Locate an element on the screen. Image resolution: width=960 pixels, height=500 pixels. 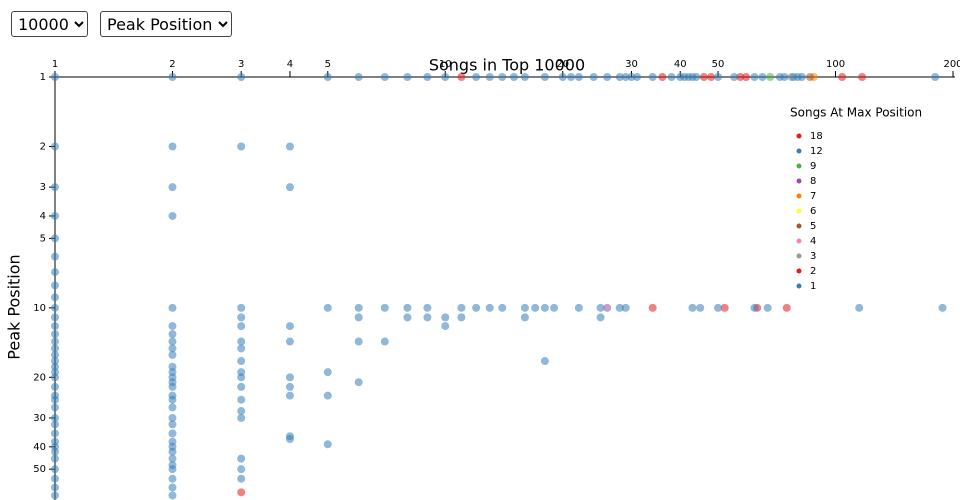
x-tick-label: 100 is located at coordinates (835, 64).